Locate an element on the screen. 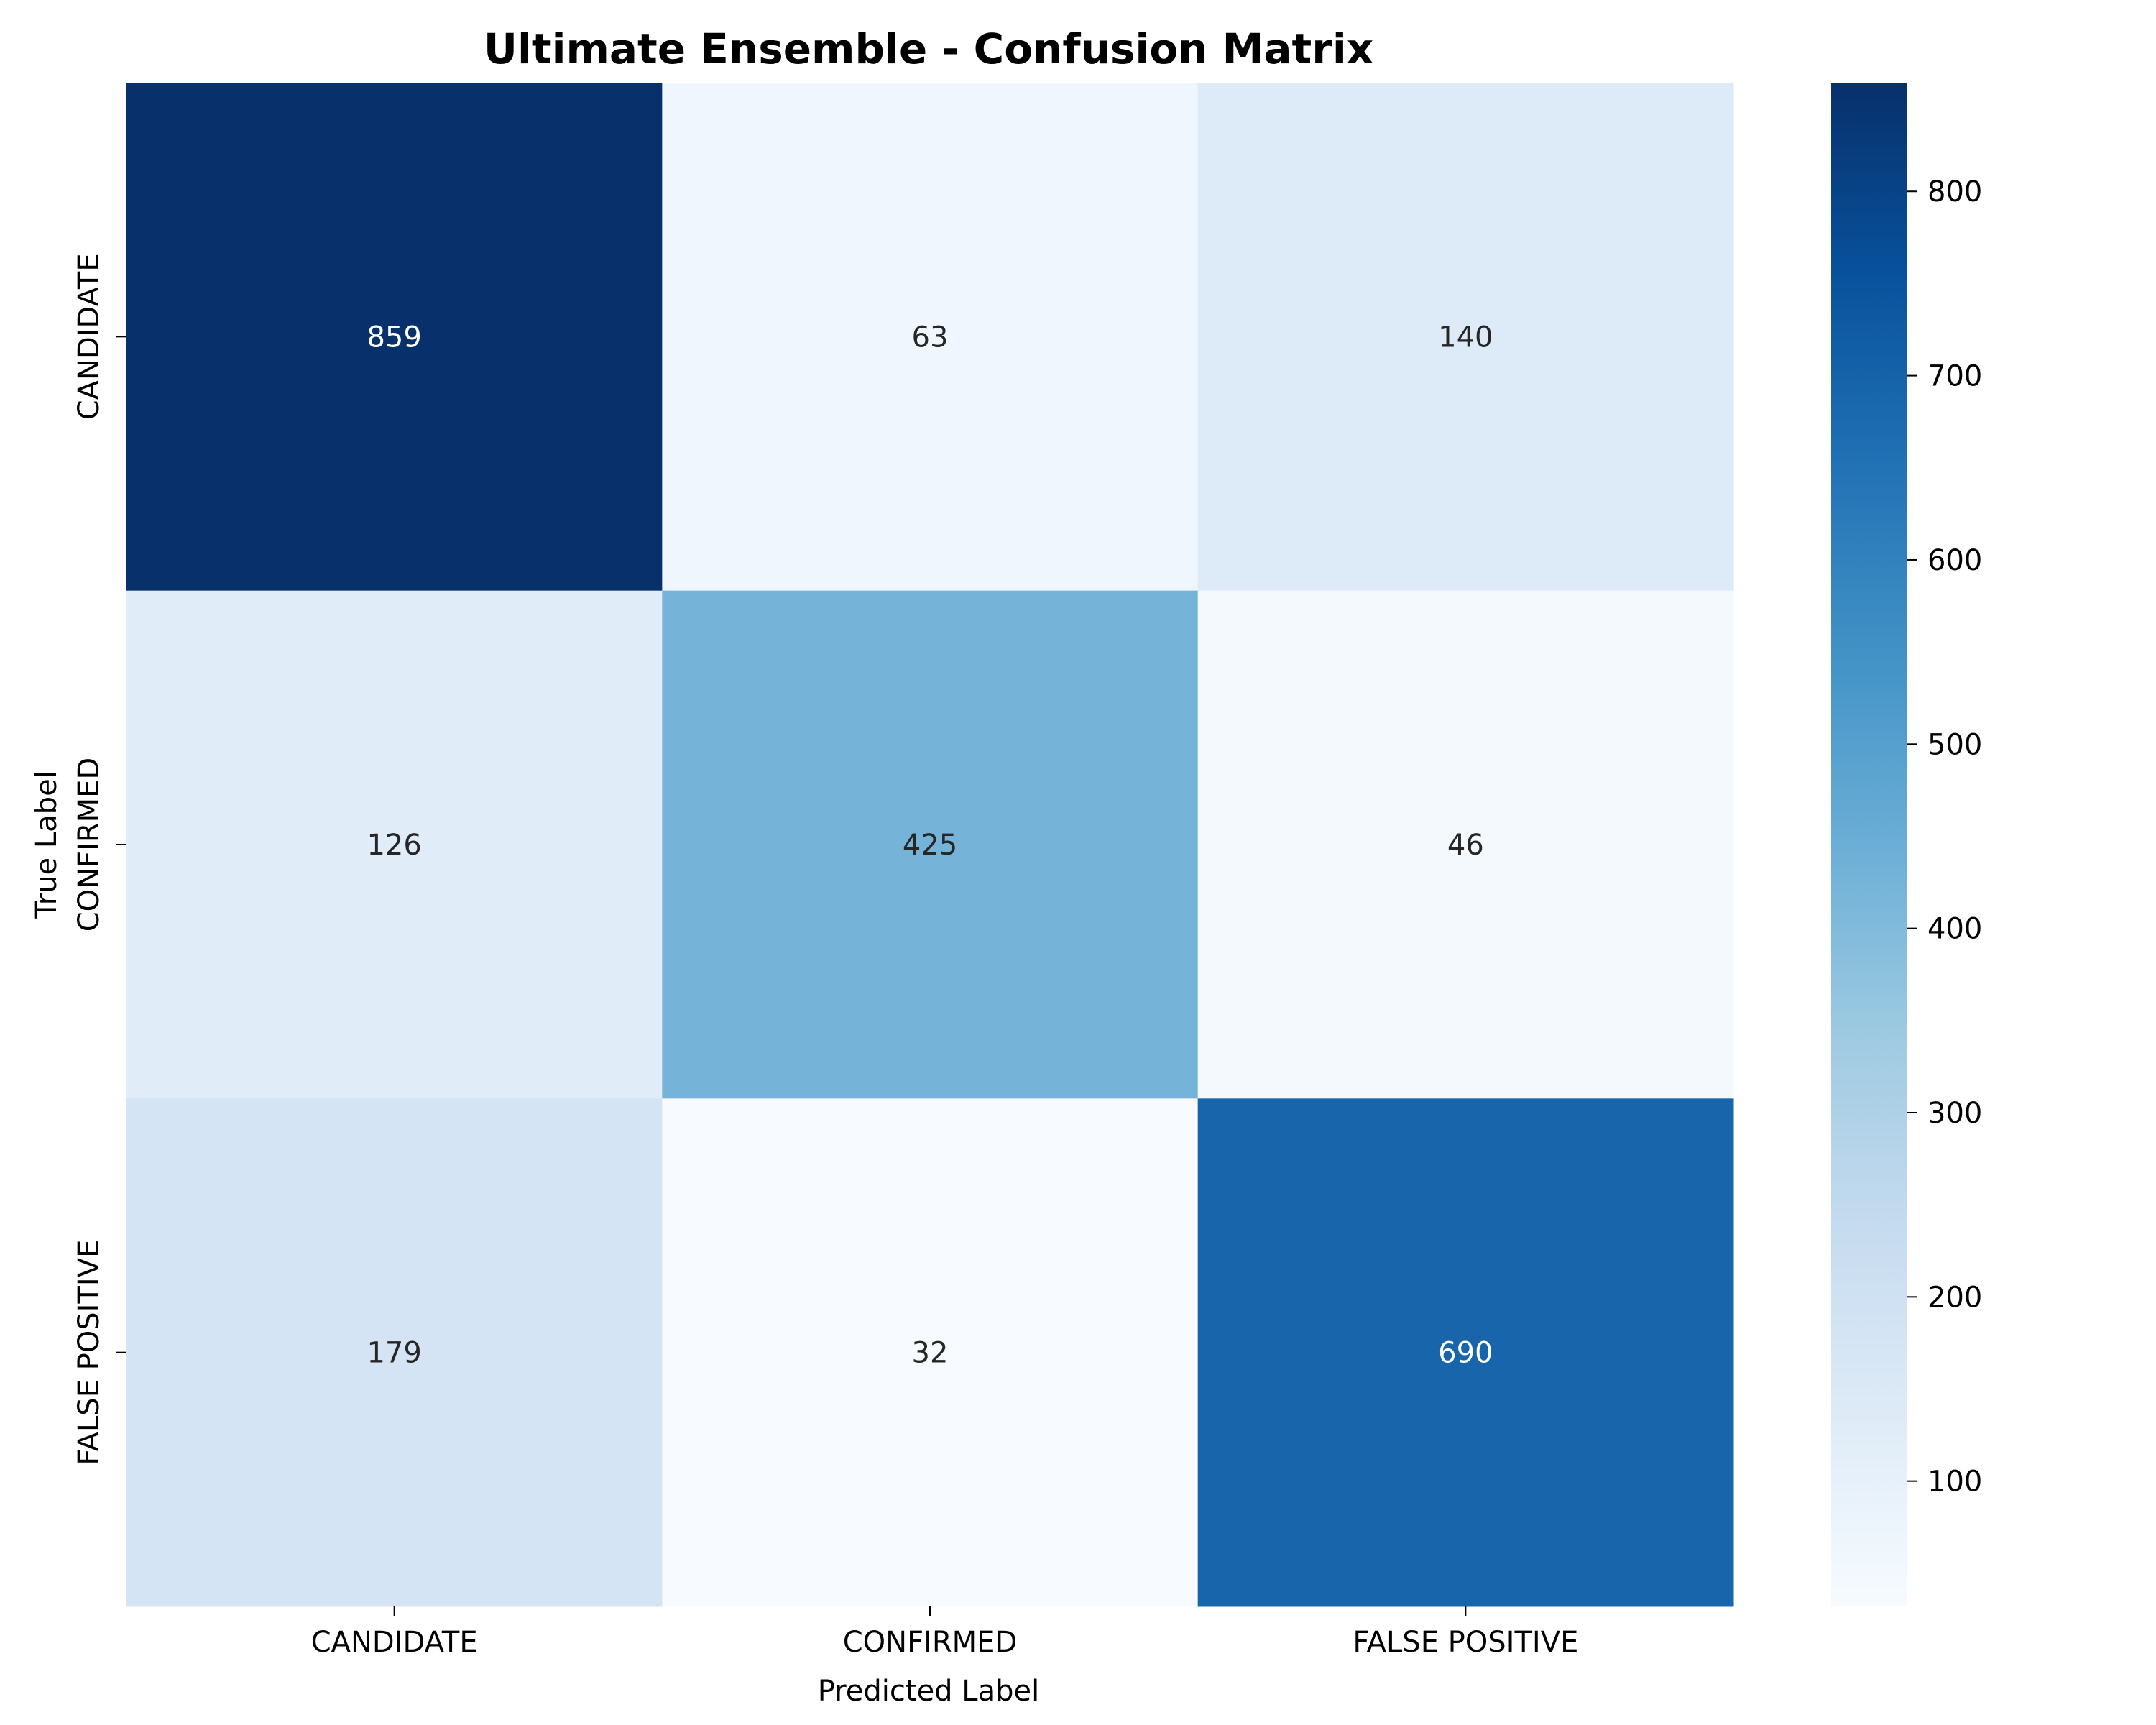 The height and width of the screenshot is (1725, 2156). colorbar-tick-label: 700 is located at coordinates (1954, 376).